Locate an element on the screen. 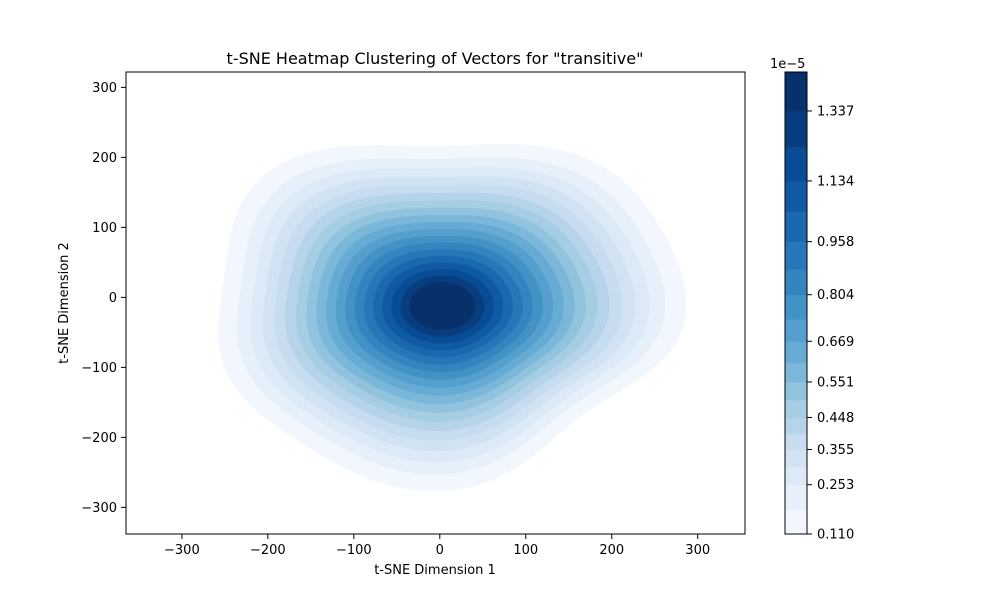 This screenshot has height=600, width=1000. y-tick-label: 100 is located at coordinates (104, 228).